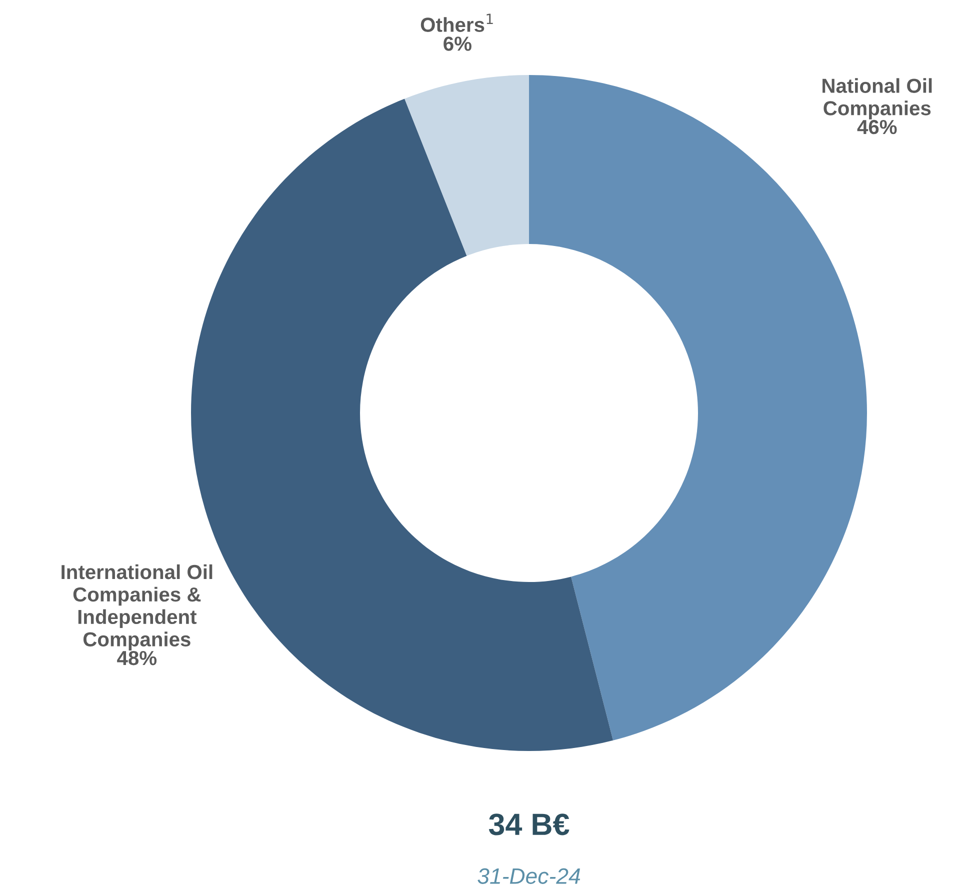 The width and height of the screenshot is (972, 895). Describe the element at coordinates (466, 165) in the screenshot. I see `donut-slice` at that location.